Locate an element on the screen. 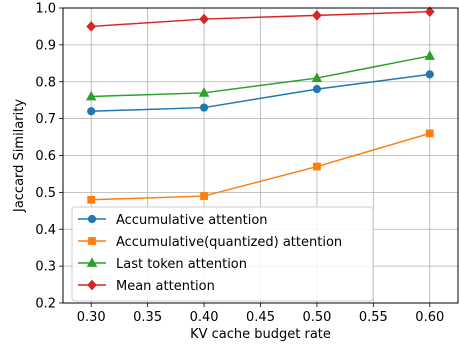  y-axis-label: Jaccard Similarity is located at coordinates (19, 156).